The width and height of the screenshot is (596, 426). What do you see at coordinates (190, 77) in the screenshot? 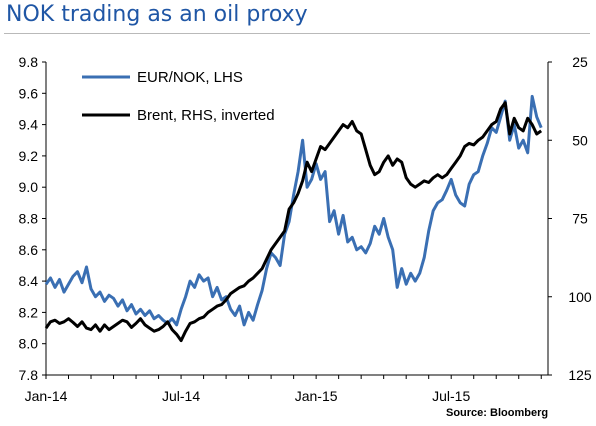
I see `legend-label-eurnok: EUR/NOK, LHS` at bounding box center [190, 77].